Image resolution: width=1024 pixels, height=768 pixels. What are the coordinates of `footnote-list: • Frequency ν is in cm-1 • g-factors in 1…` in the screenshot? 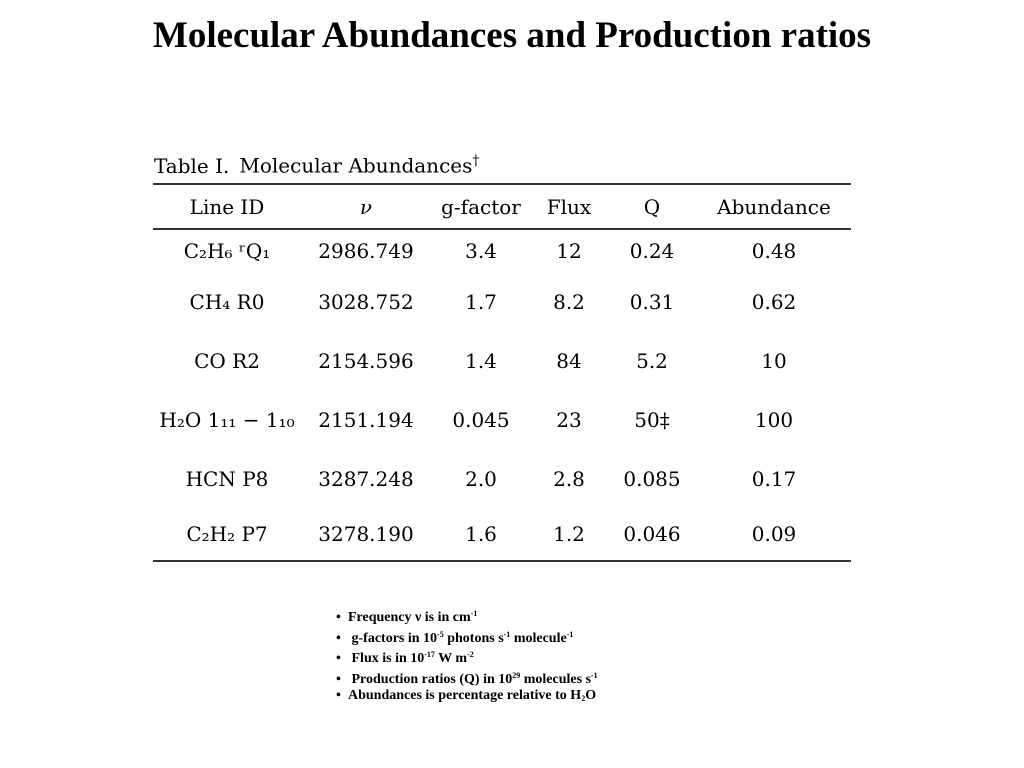 It's located at (536, 655).